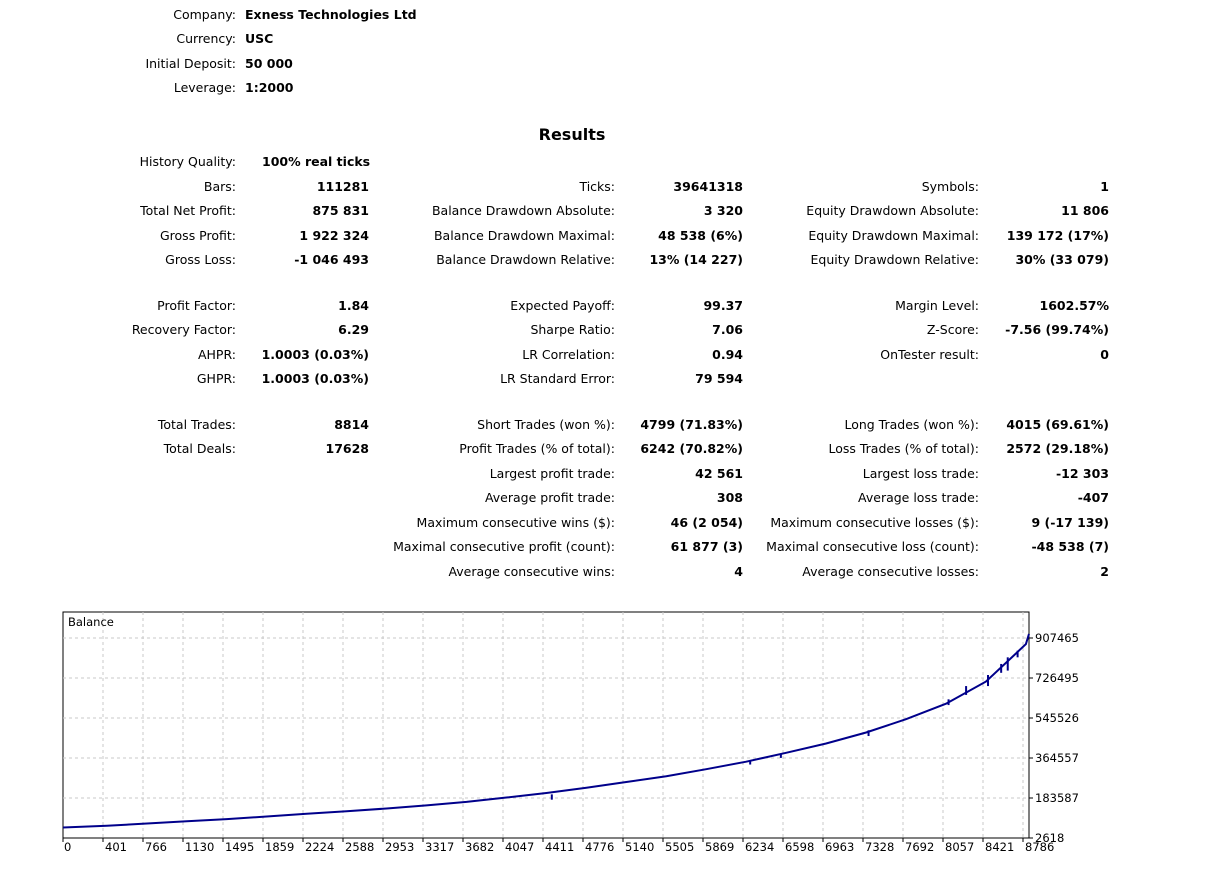 This screenshot has width=1219, height=871. Describe the element at coordinates (204, 14) in the screenshot. I see `header-label: Company:` at that location.